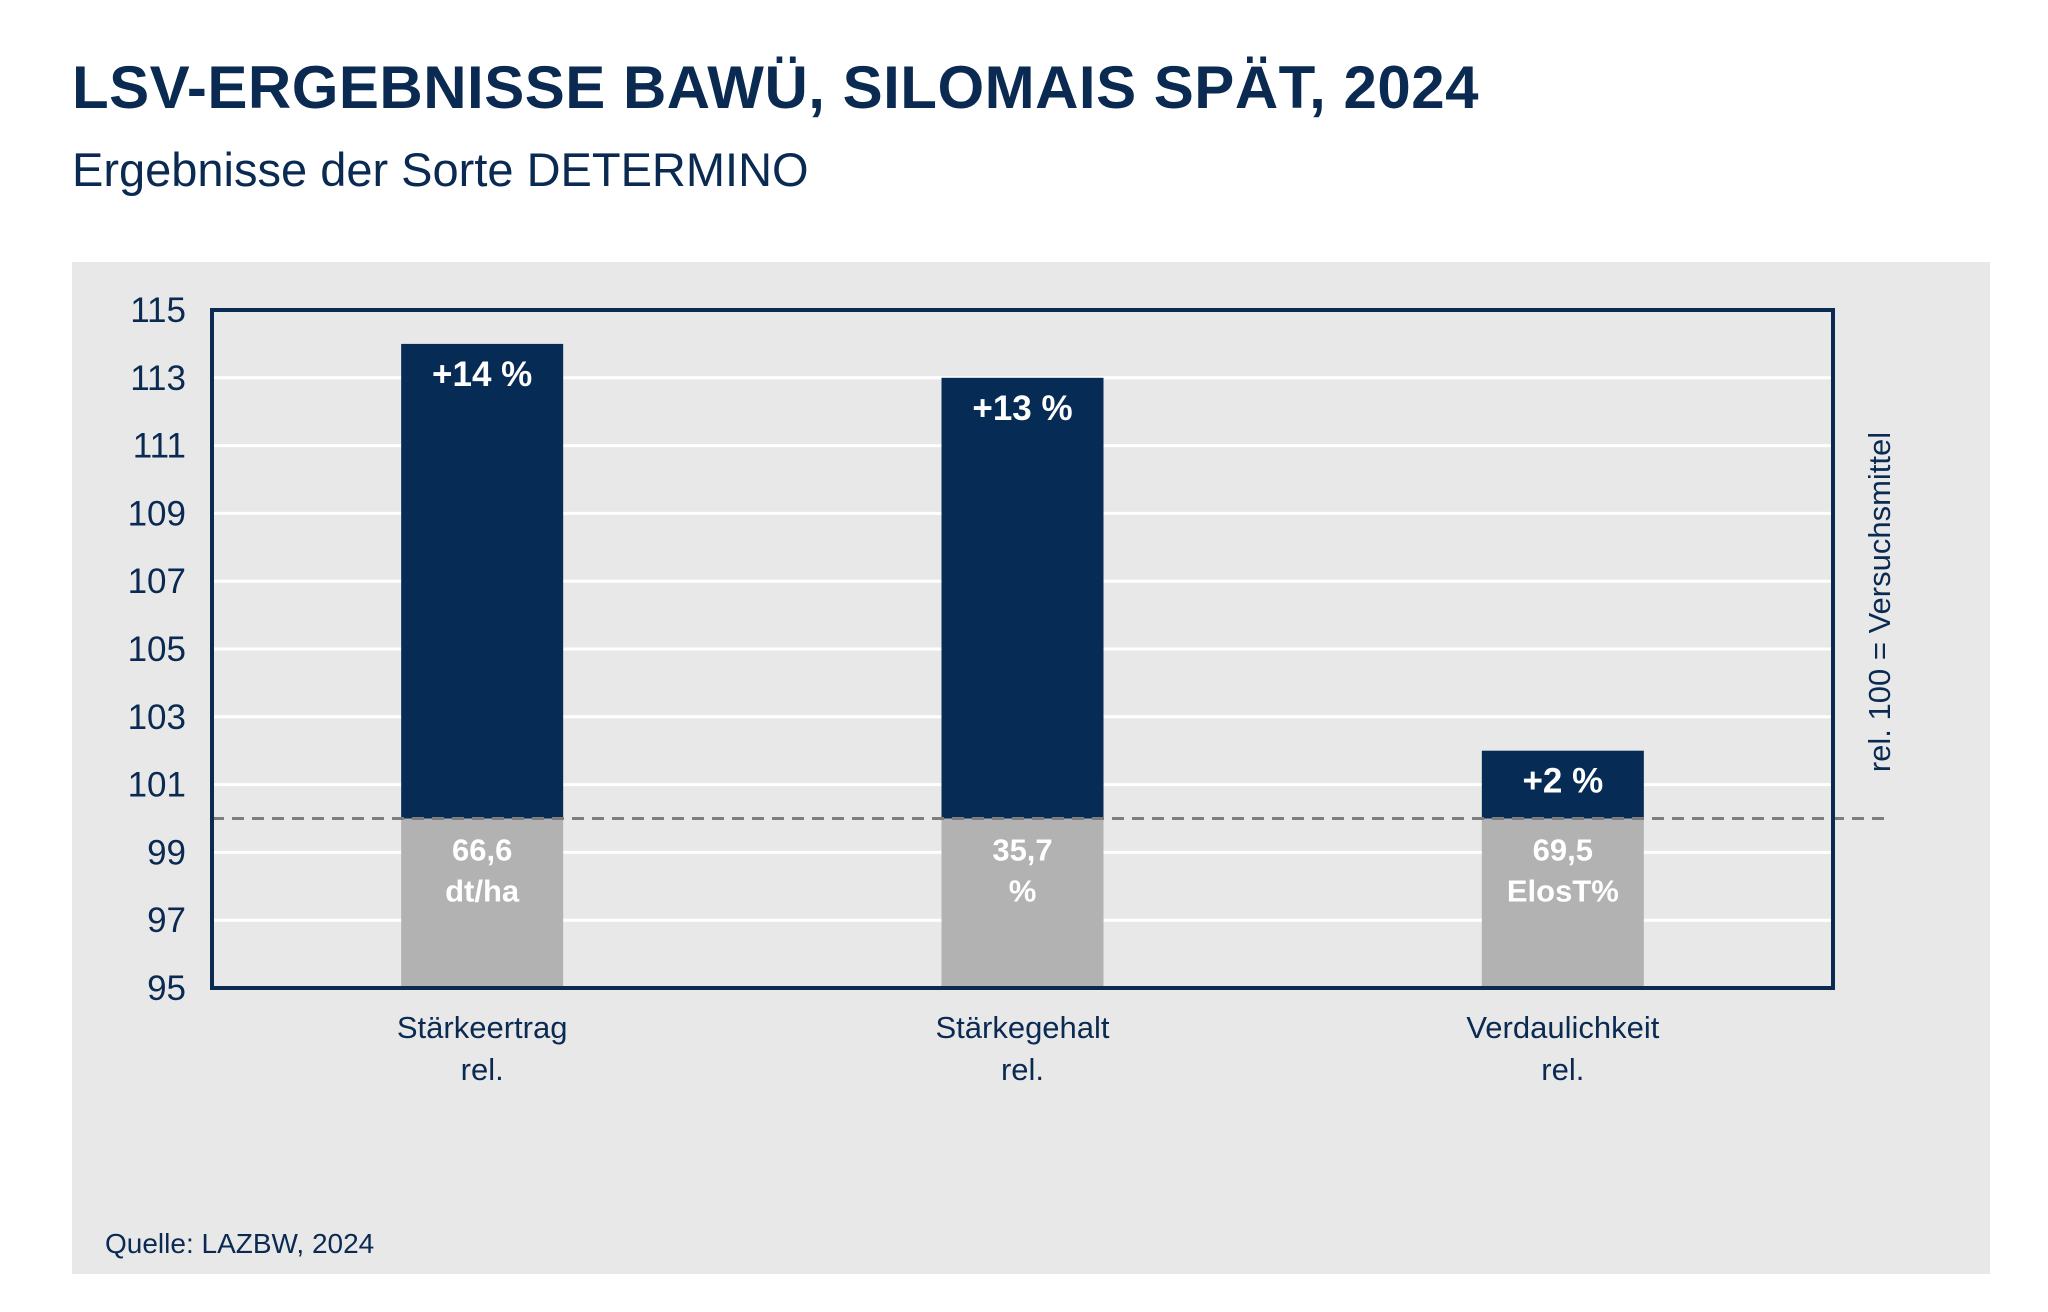 This screenshot has width=2048, height=1312. What do you see at coordinates (166, 852) in the screenshot?
I see `y-tick-label: 99` at bounding box center [166, 852].